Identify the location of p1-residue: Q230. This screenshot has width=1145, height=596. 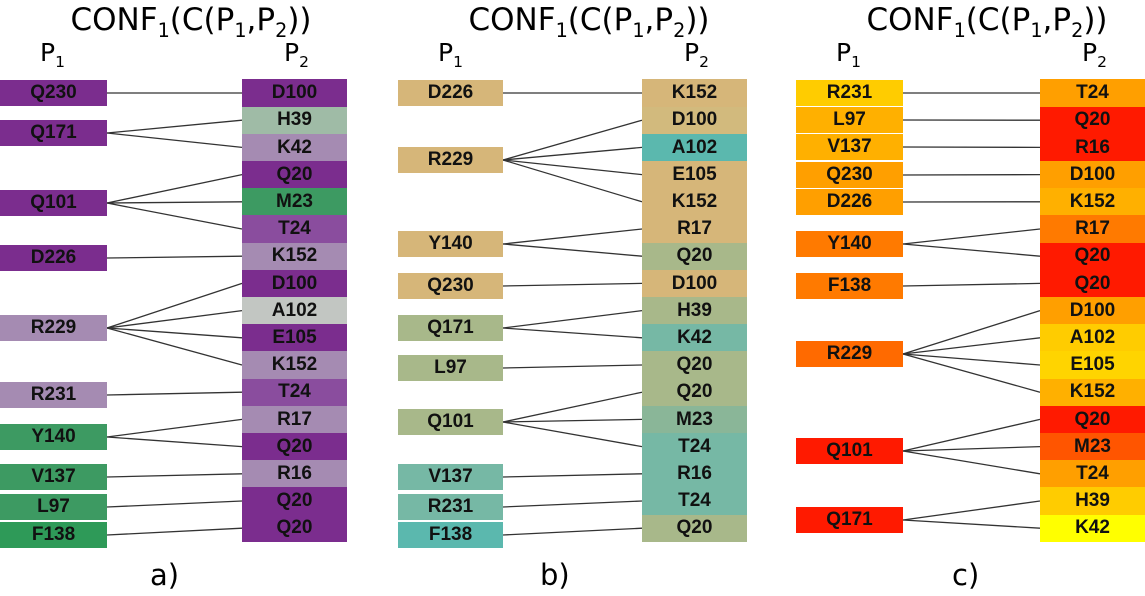
(849, 175).